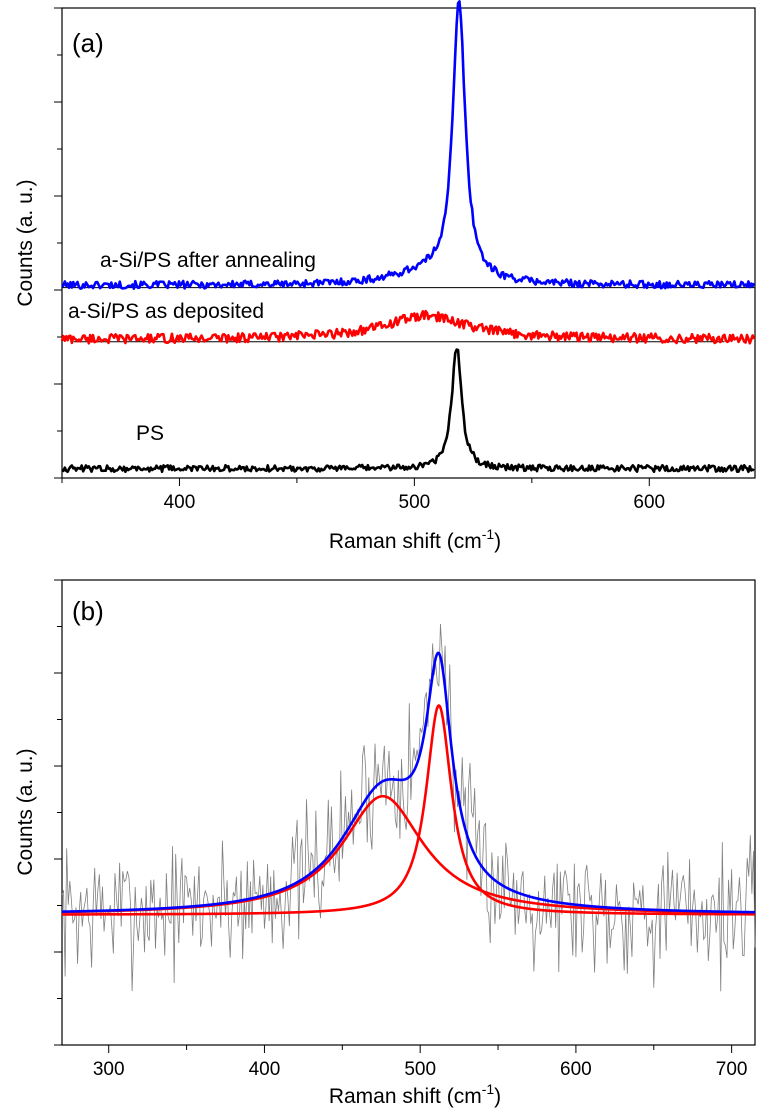  What do you see at coordinates (732, 1069) in the screenshot?
I see `x-tick-label: 700` at bounding box center [732, 1069].